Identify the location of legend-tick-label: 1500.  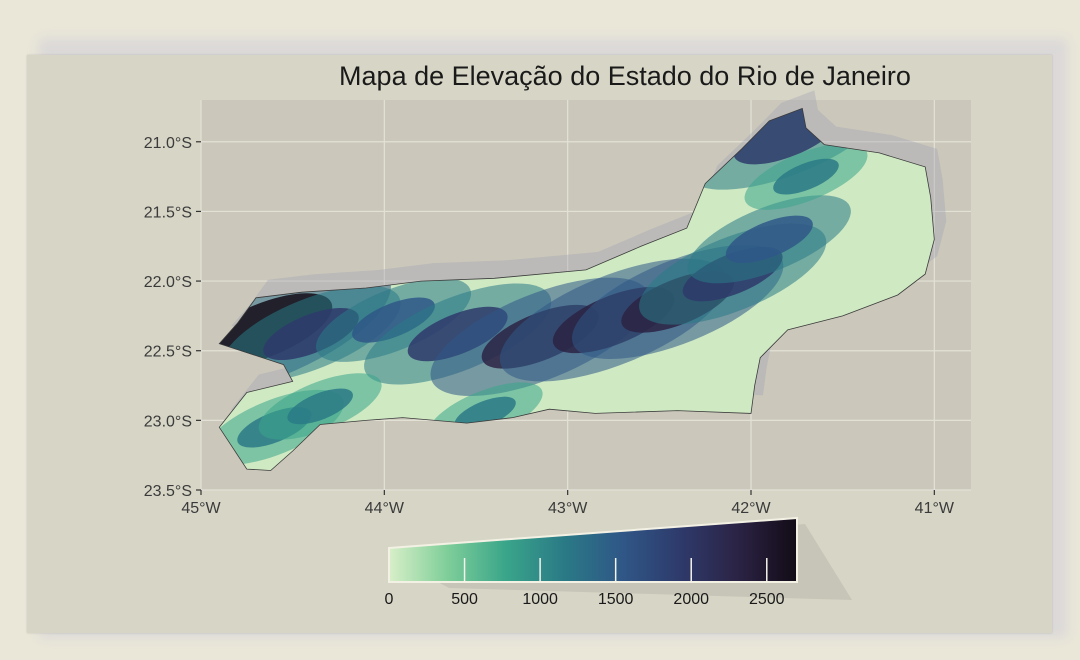
(616, 599).